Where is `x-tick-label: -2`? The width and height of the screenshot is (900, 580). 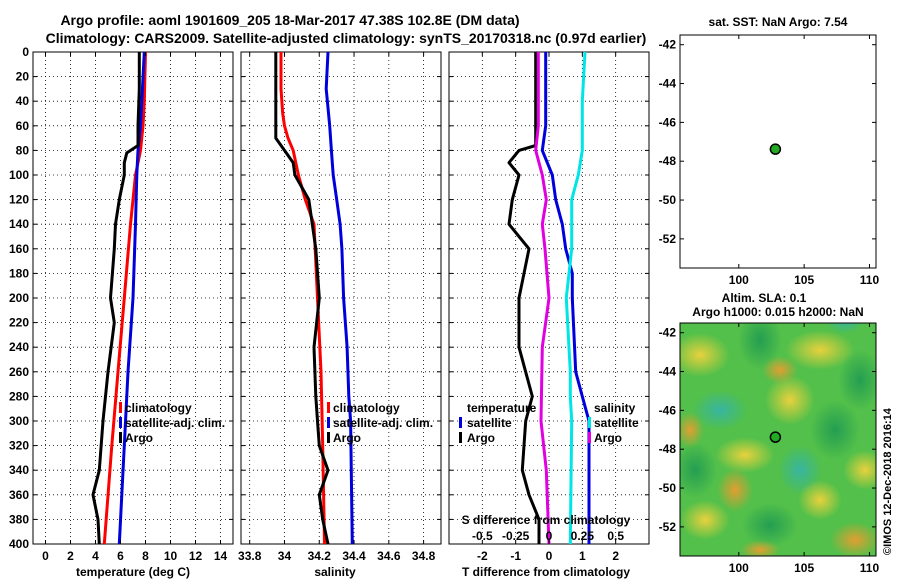 x-tick-label: -2 is located at coordinates (482, 556).